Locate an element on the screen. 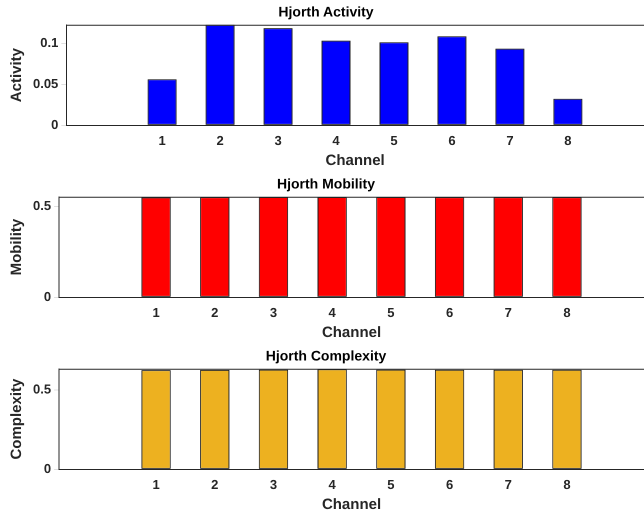  y-axis-title: Complexity is located at coordinates (17, 419).